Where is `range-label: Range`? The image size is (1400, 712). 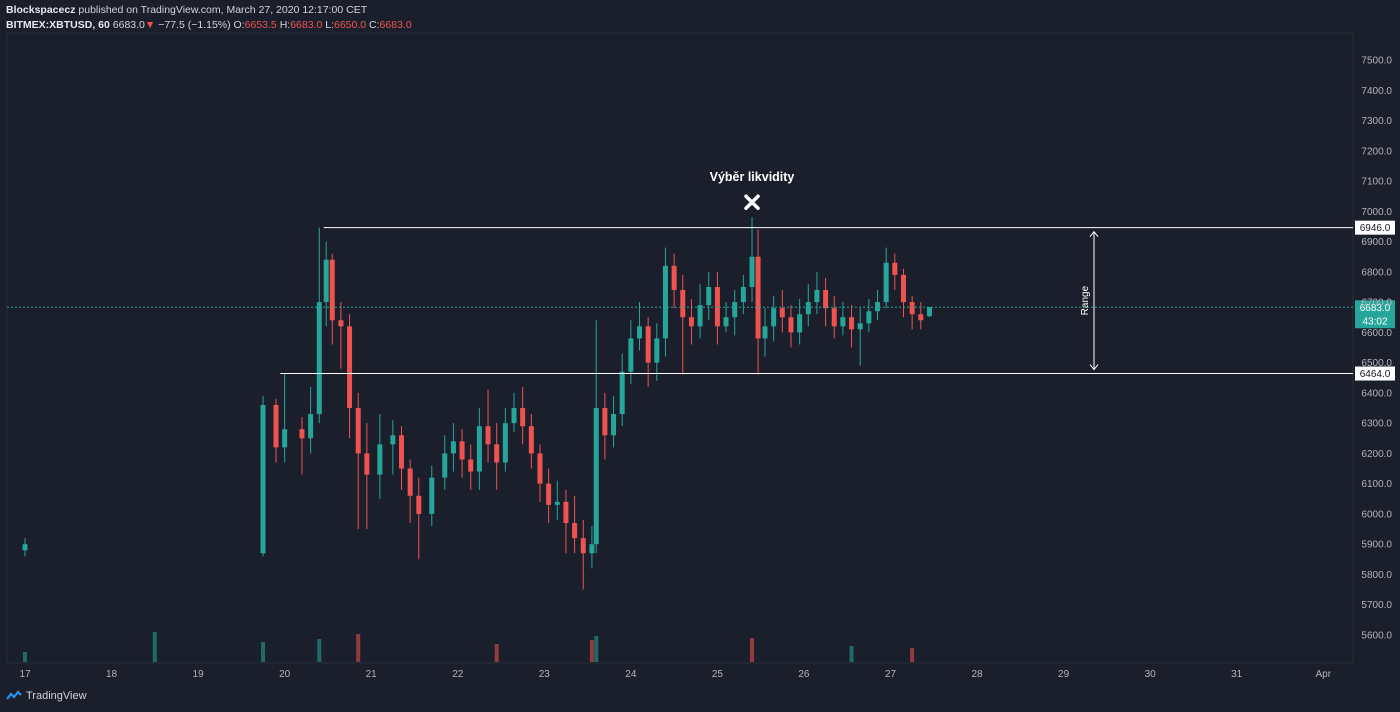 range-label: Range is located at coordinates (1085, 300).